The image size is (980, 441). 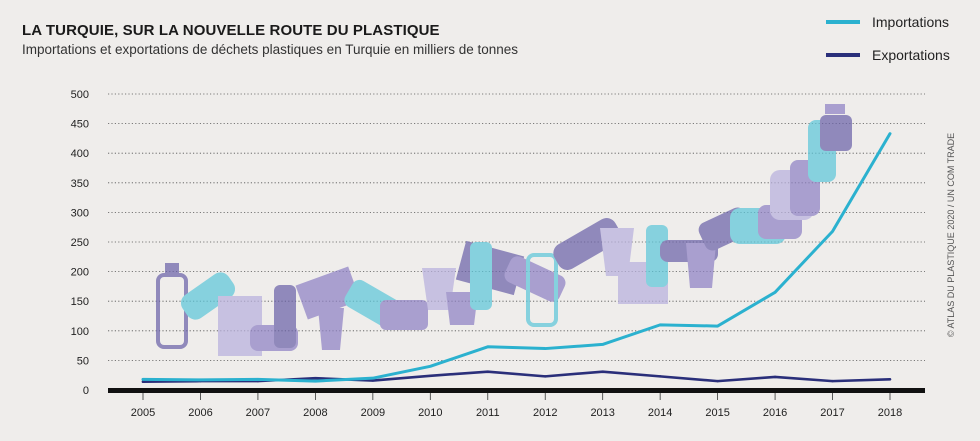 What do you see at coordinates (80, 154) in the screenshot?
I see `y-tick-label: 400` at bounding box center [80, 154].